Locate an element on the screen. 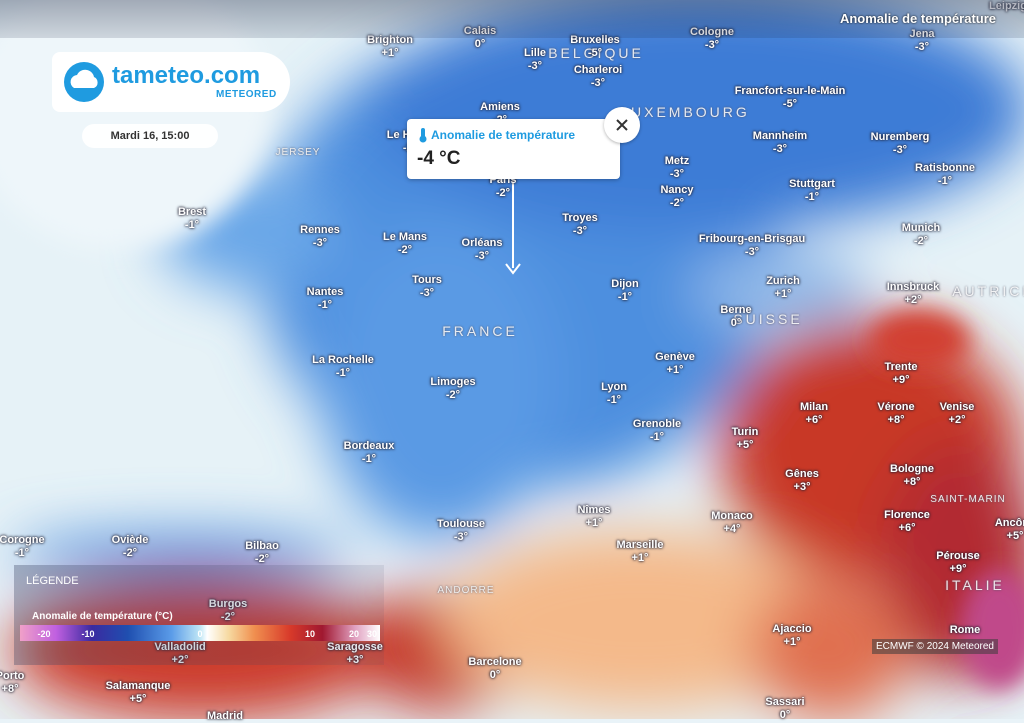  logo-brand: METEORED is located at coordinates (246, 94).